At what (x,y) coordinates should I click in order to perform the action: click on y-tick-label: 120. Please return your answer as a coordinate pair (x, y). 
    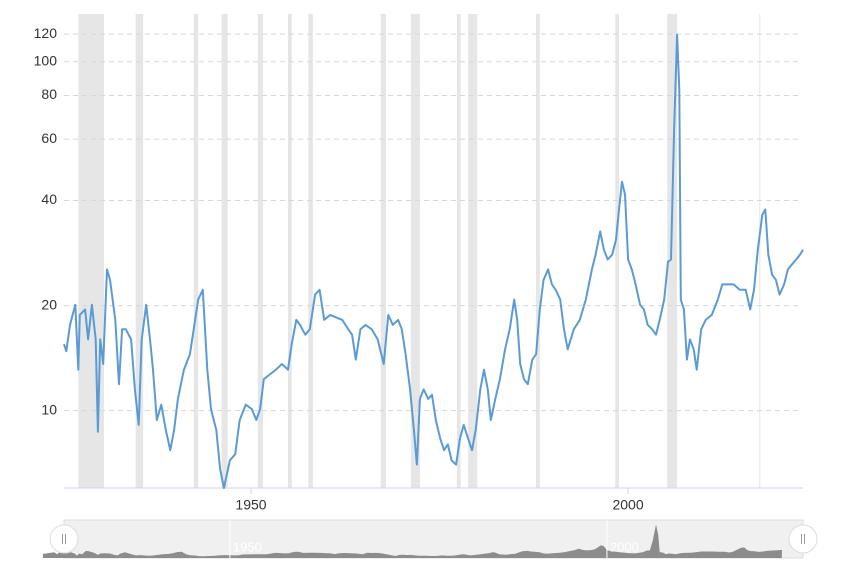
    Looking at the image, I should click on (46, 33).